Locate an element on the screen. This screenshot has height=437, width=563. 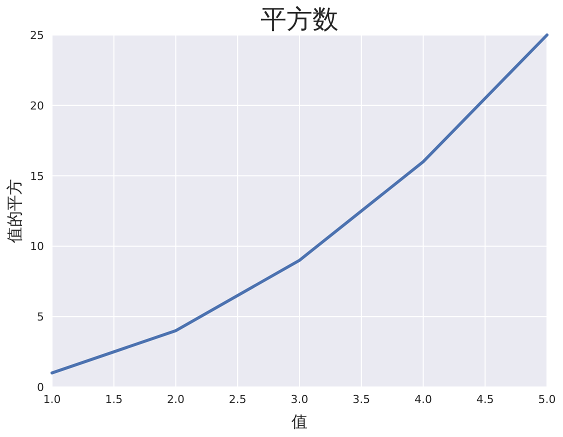
y-tick-label: 0 is located at coordinates (40, 387).